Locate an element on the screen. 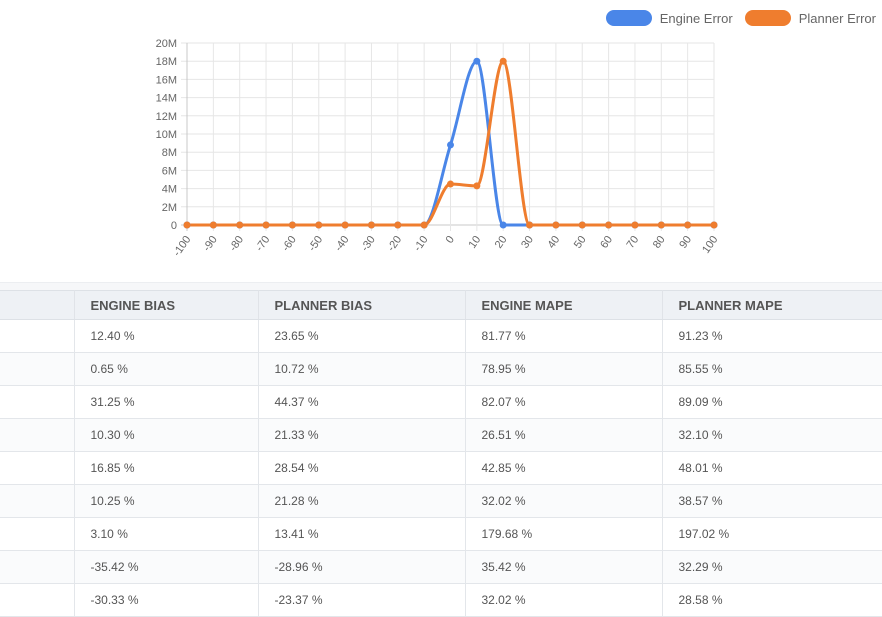 The width and height of the screenshot is (882, 617). header-engine-bias: ENGINE BIAS is located at coordinates (166, 305).